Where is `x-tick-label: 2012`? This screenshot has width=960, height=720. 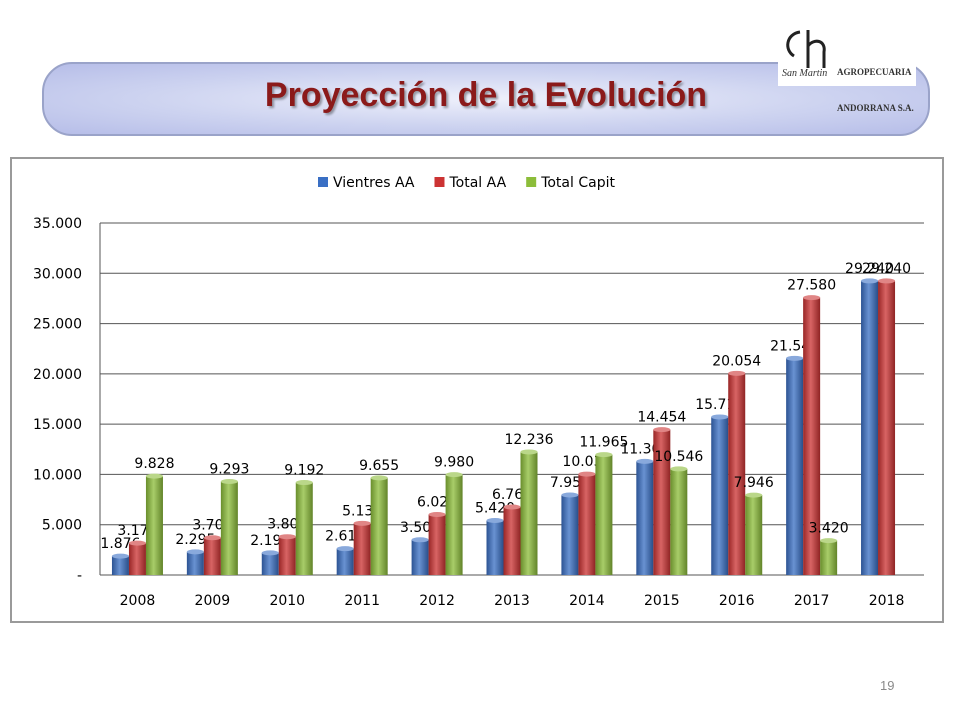 x-tick-label: 2012 is located at coordinates (437, 601).